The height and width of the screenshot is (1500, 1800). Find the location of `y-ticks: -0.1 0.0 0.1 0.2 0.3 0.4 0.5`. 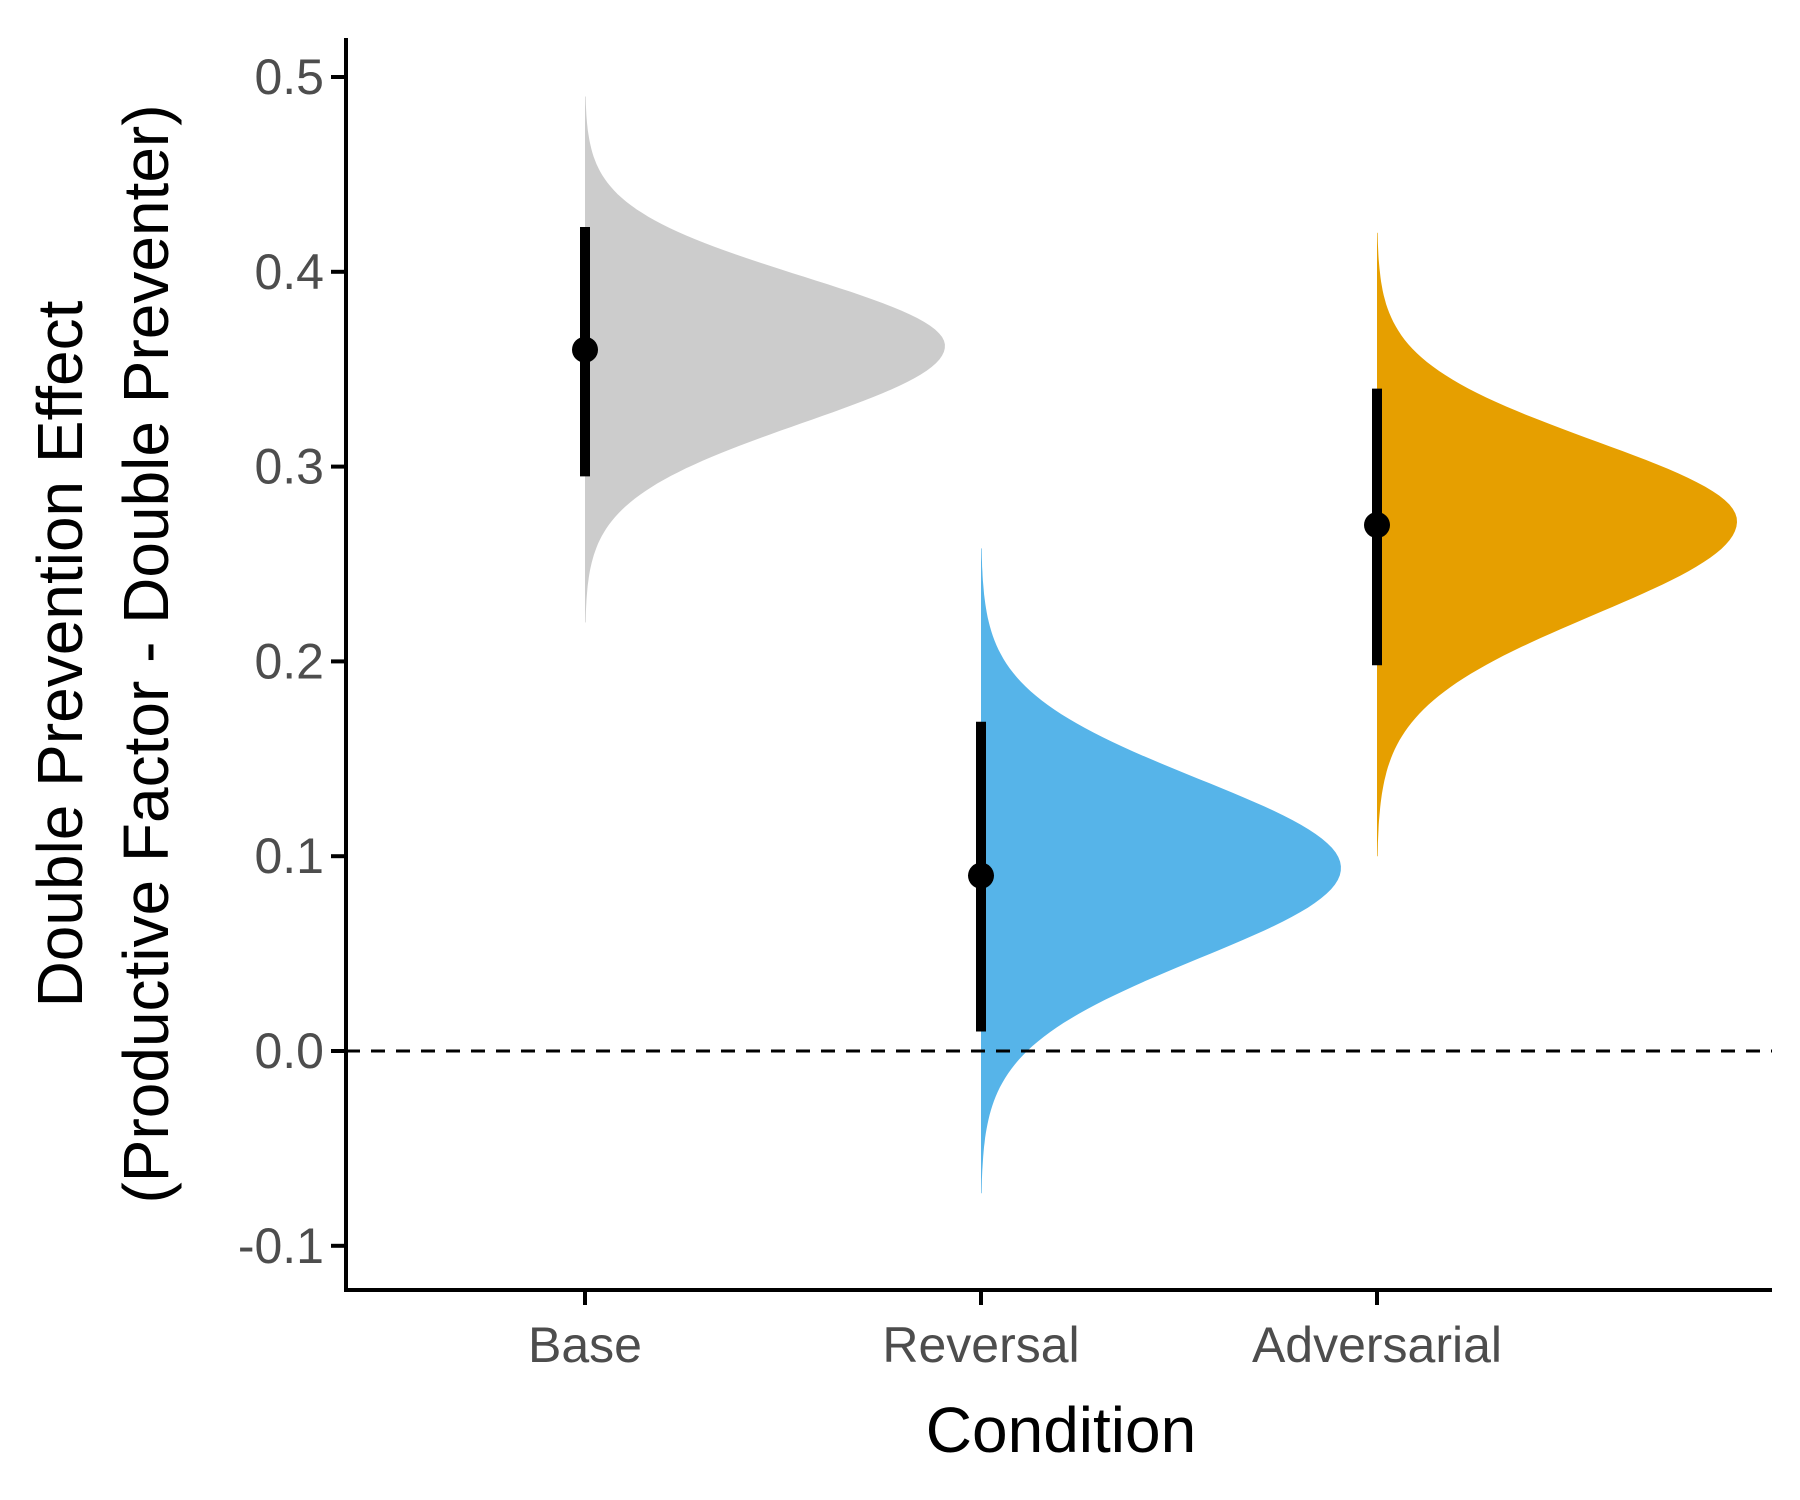

y-ticks: -0.1 0.0 0.1 0.2 0.3 0.4 0.5 is located at coordinates (292, 661).